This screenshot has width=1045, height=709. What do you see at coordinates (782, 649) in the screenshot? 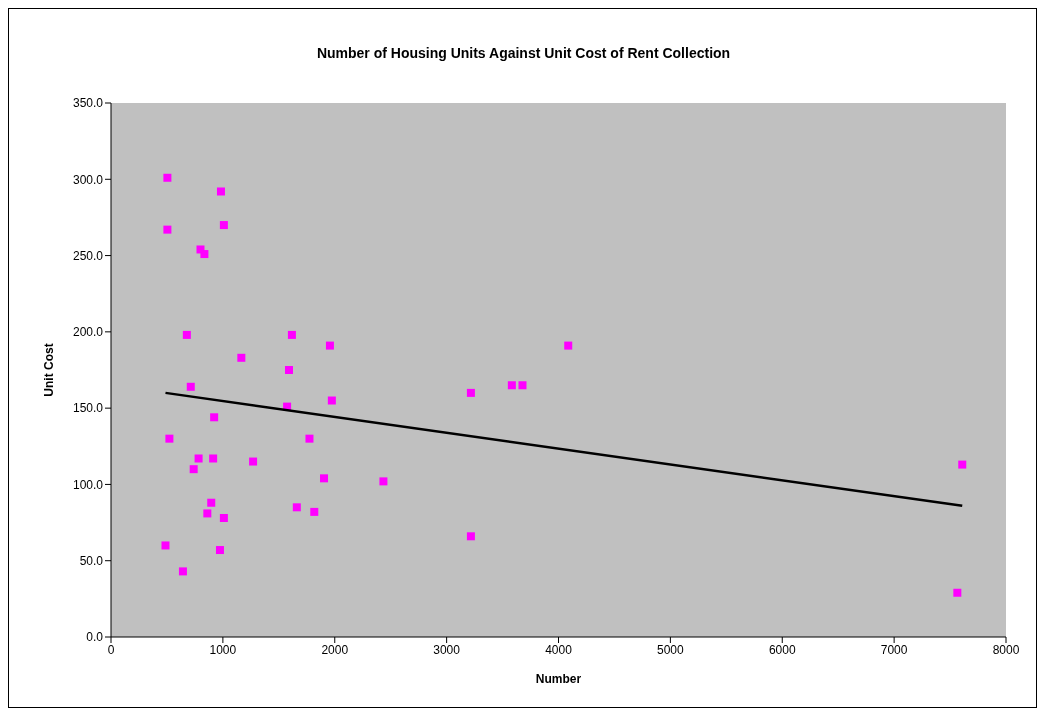
I see `x-tick-label: 6000` at bounding box center [782, 649].